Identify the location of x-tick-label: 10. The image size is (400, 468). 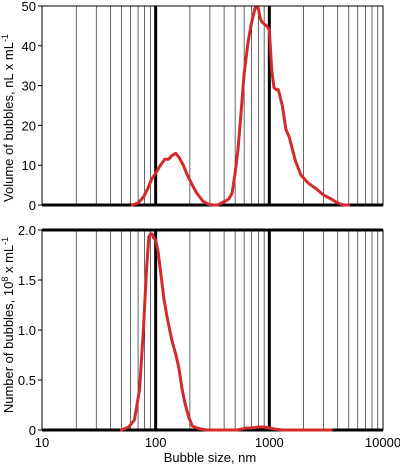
(42, 442).